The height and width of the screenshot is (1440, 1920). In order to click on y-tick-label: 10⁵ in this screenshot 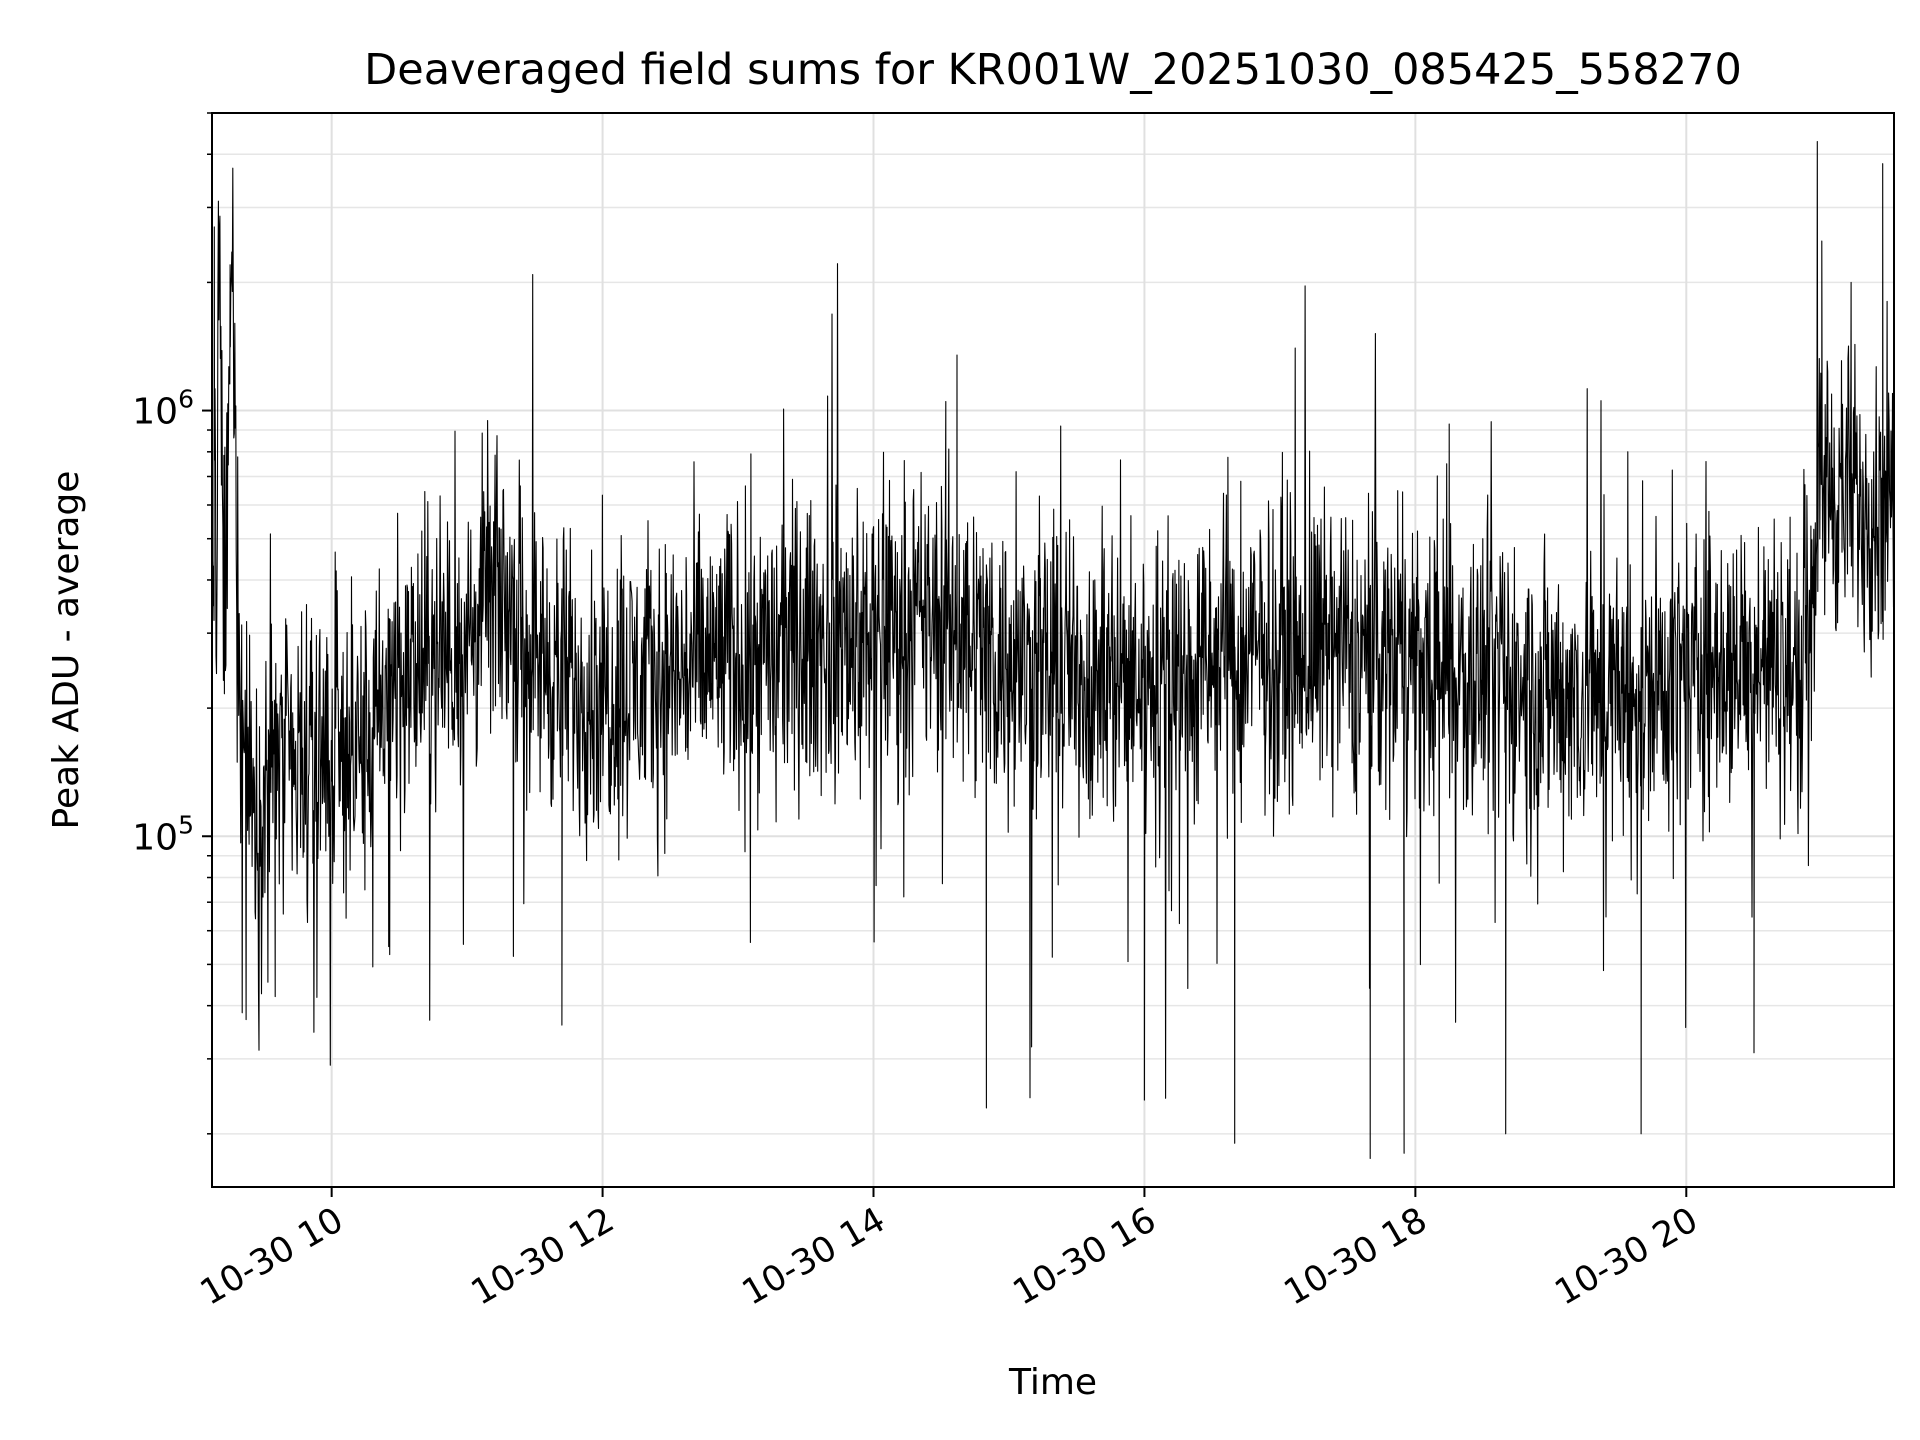, I will do `click(163, 834)`.